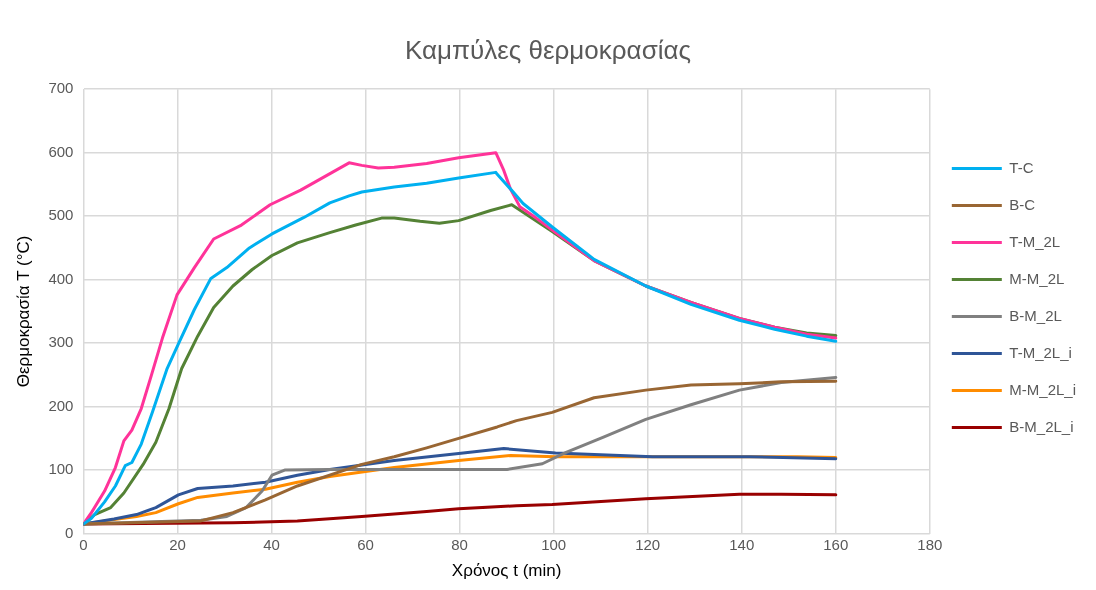 The height and width of the screenshot is (590, 1096). Describe the element at coordinates (554, 544) in the screenshot. I see `x-tick-label: 100` at that location.